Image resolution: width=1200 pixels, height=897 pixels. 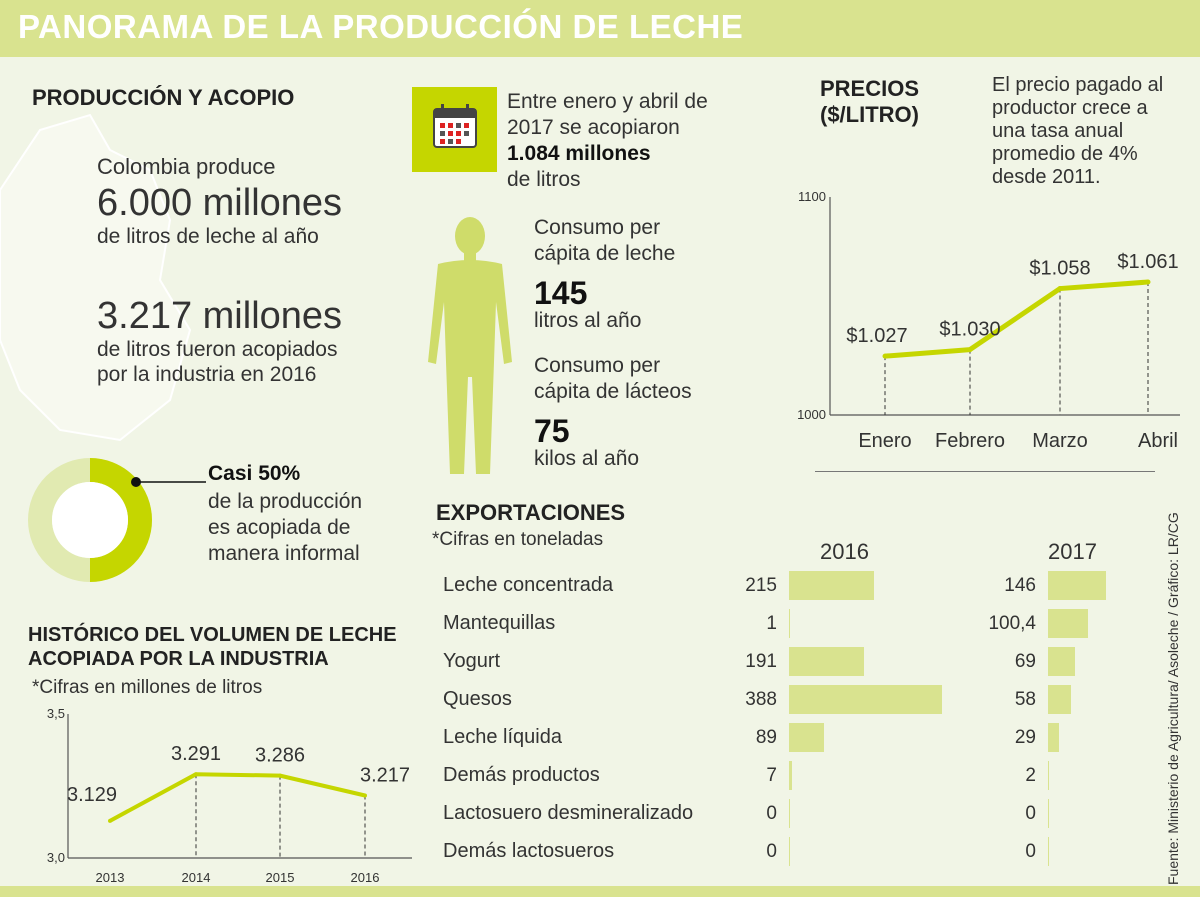 I want to click on footer-bar, so click(x=600, y=891).